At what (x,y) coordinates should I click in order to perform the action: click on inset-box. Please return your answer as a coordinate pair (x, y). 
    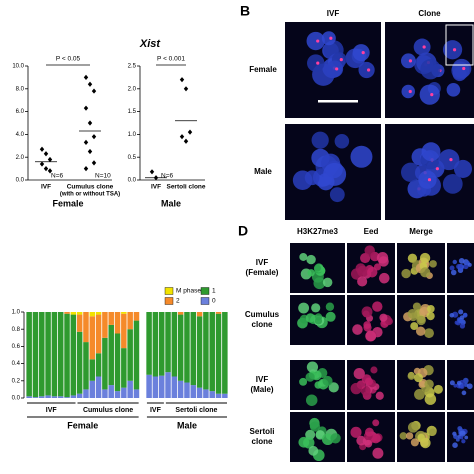
    Looking at the image, I should click on (459, 45).